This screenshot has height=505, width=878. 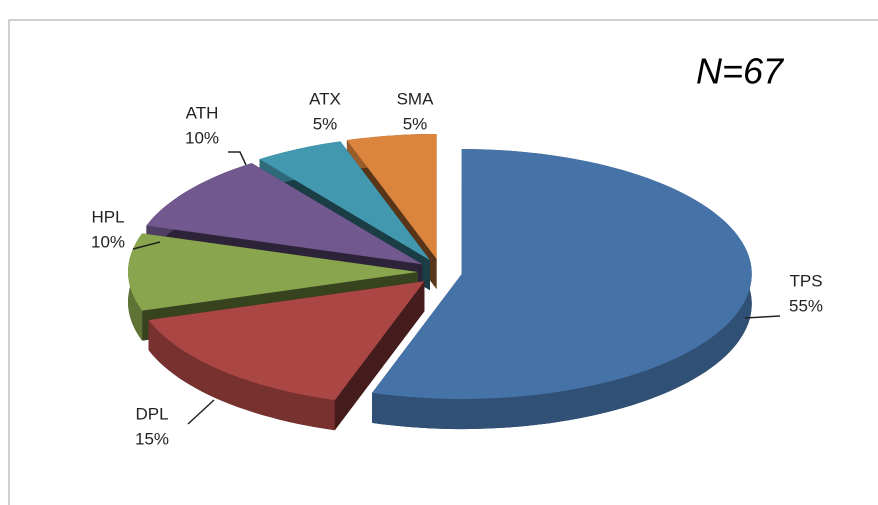 What do you see at coordinates (806, 305) in the screenshot?
I see `value-label: 55%` at bounding box center [806, 305].